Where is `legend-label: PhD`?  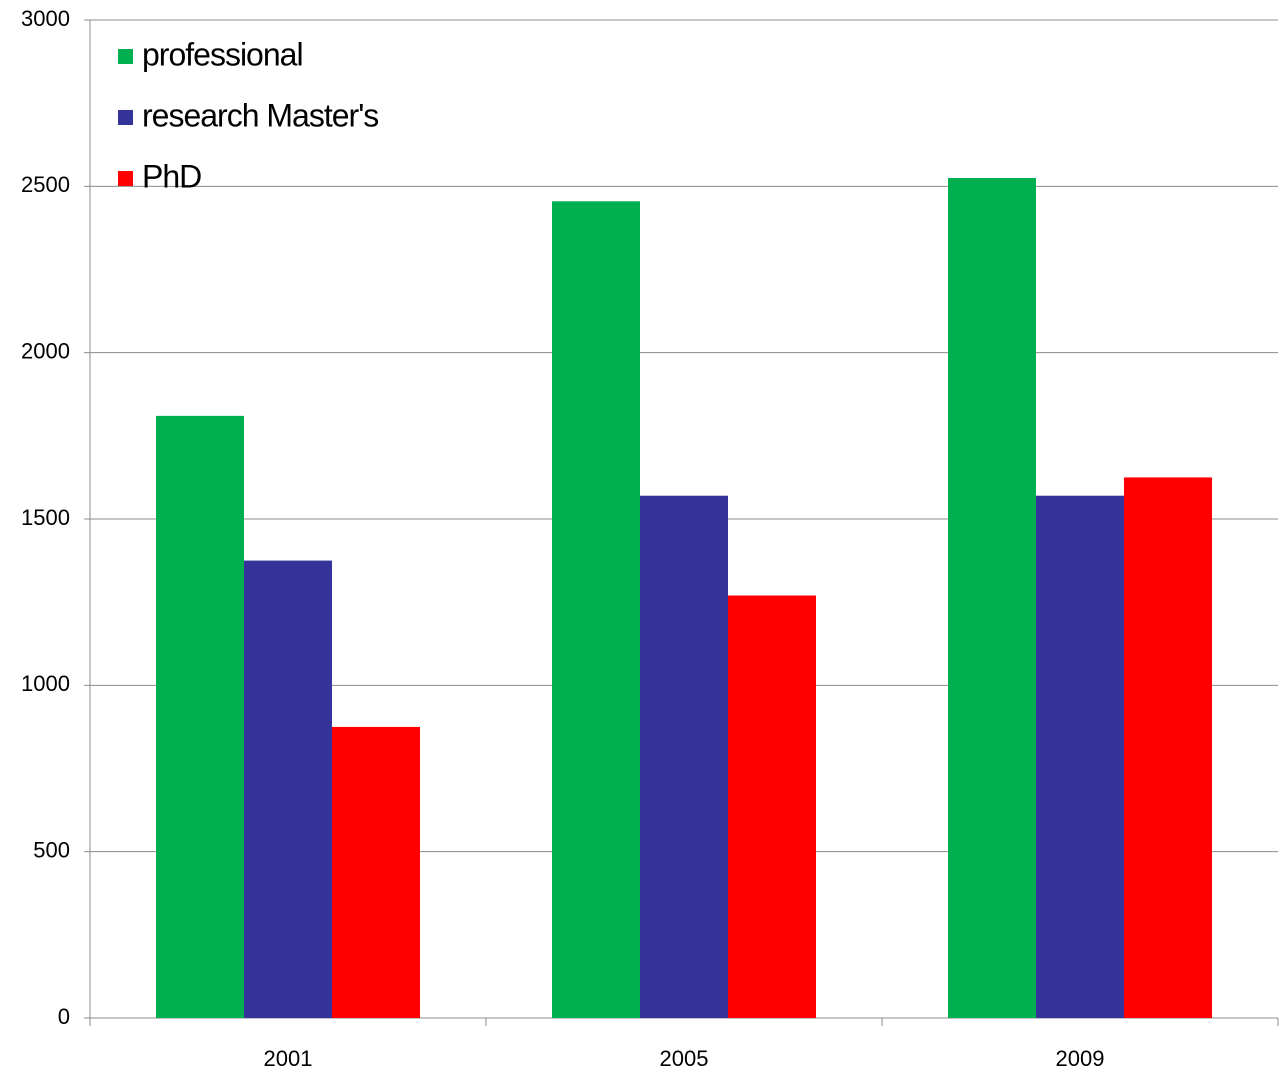 legend-label: PhD is located at coordinates (171, 176).